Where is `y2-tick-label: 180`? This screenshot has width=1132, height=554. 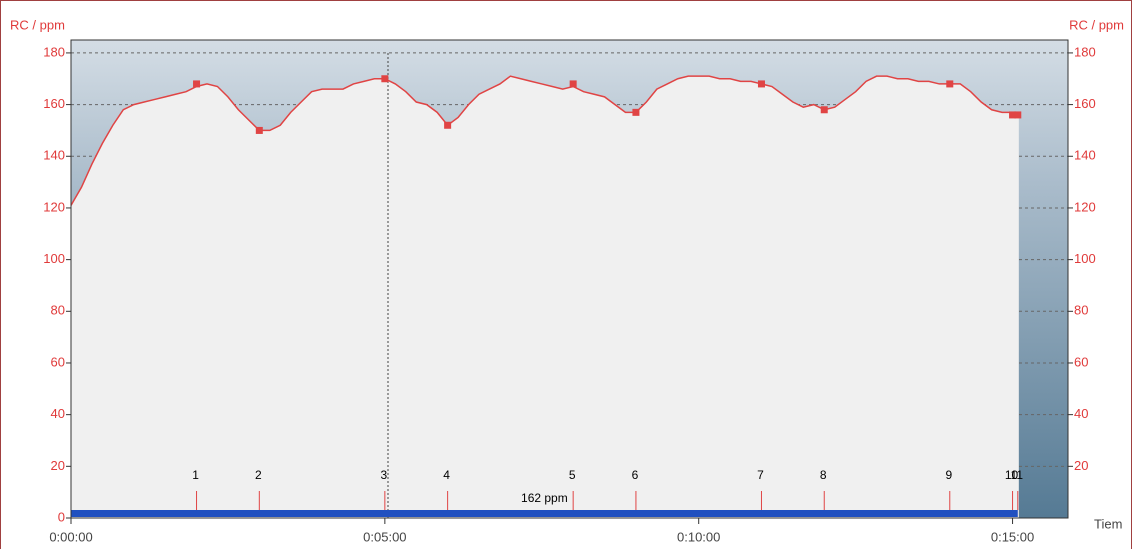 y2-tick-label: 180 is located at coordinates (1085, 51).